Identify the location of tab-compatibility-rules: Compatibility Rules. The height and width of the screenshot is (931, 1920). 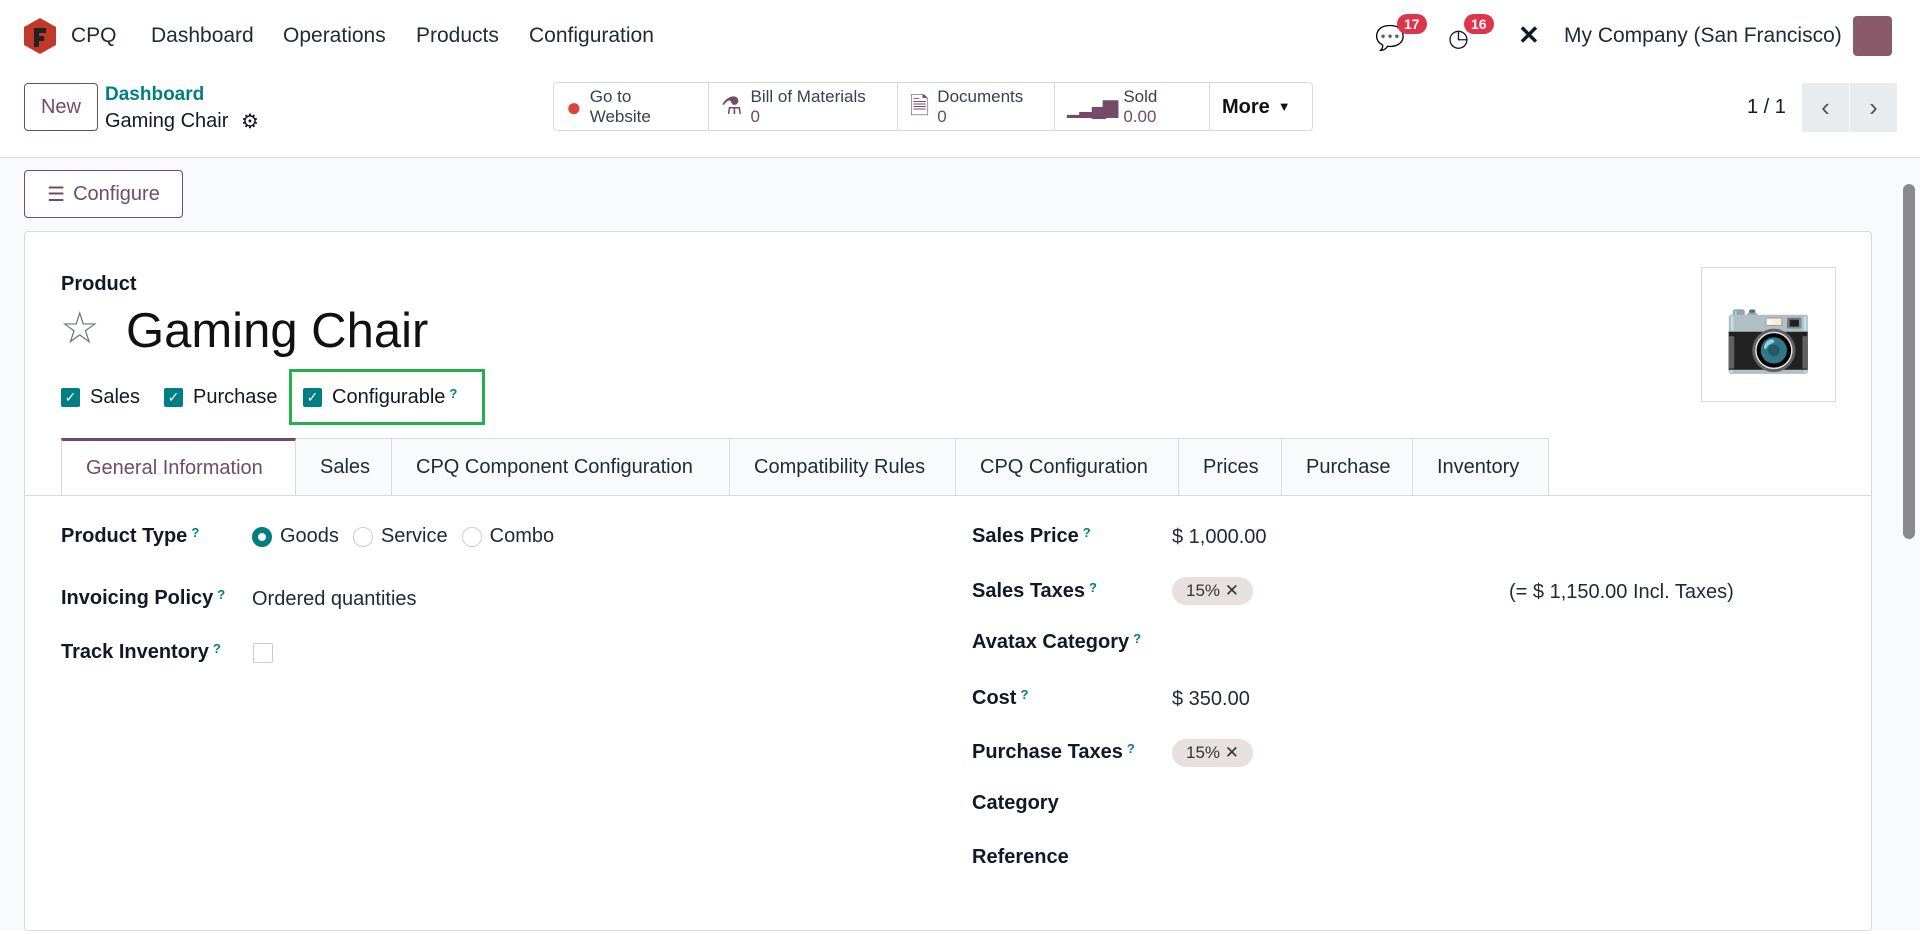
(843, 467).